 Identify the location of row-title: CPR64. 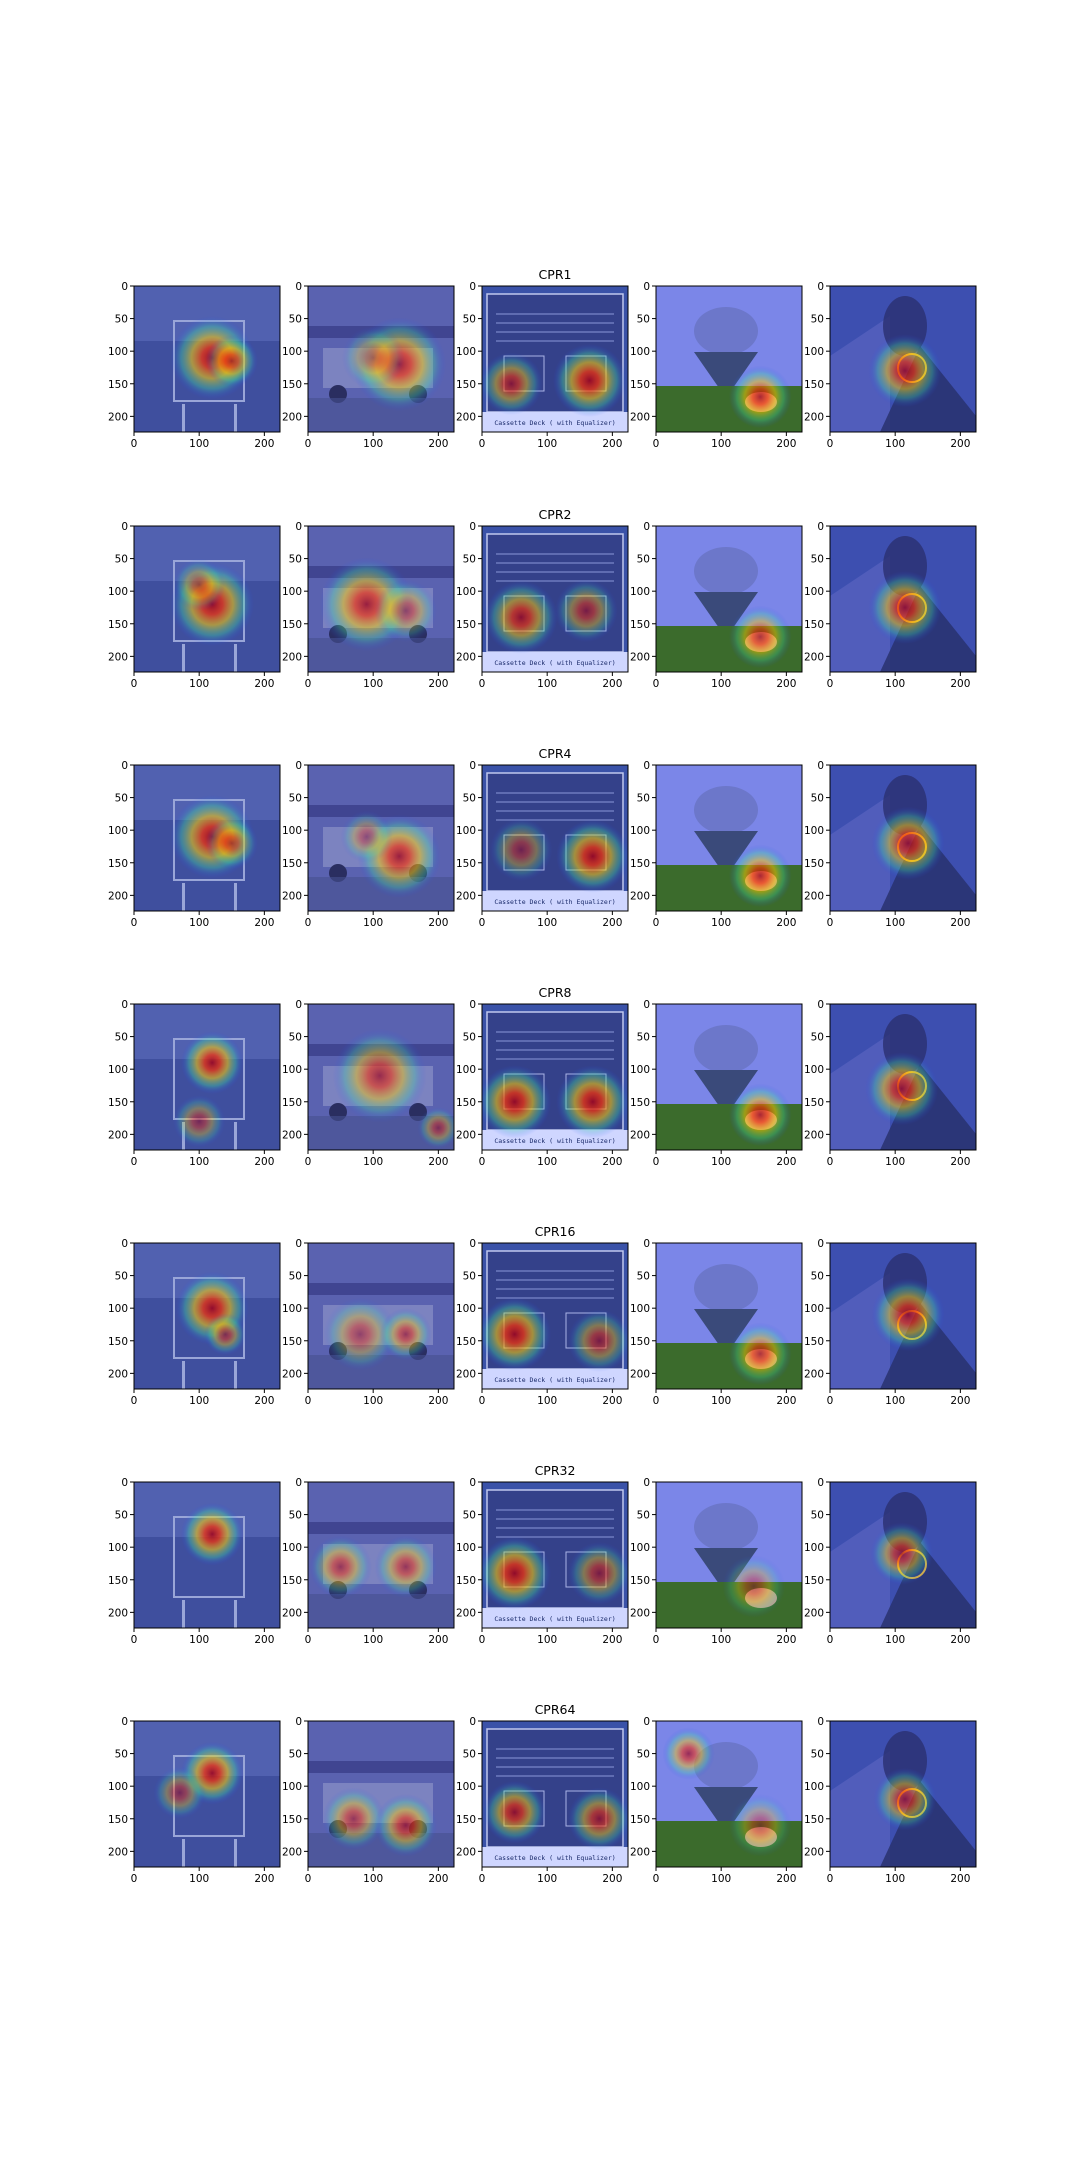
(555, 1709).